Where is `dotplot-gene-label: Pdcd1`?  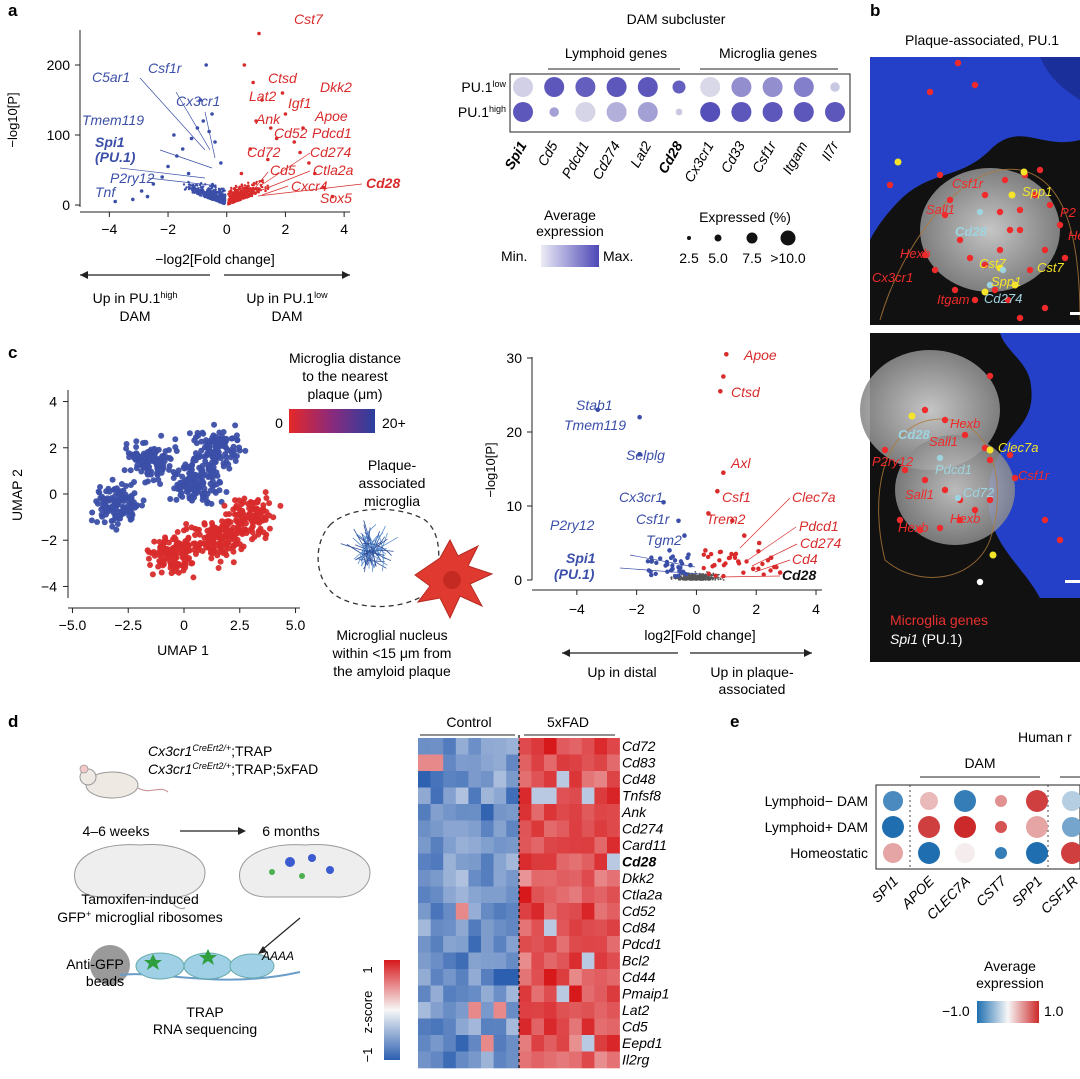
dotplot-gene-label: Pdcd1 is located at coordinates (575, 160).